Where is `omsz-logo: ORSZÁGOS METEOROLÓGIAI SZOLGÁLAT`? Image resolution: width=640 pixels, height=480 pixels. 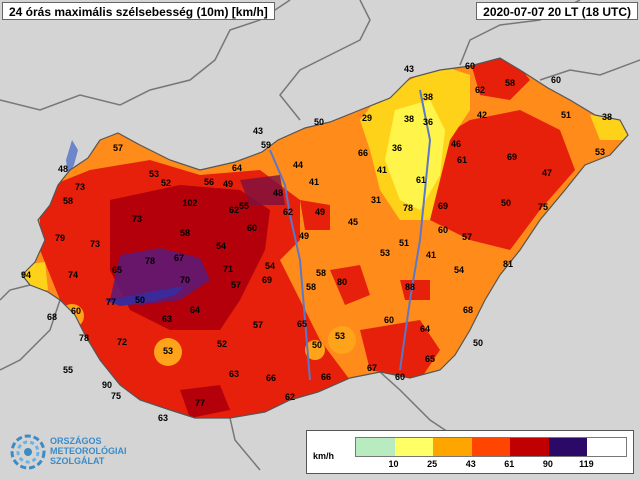
omsz-logo: ORSZÁGOS METEOROLÓGIAI SZOLGÁLAT is located at coordinates (73, 452).